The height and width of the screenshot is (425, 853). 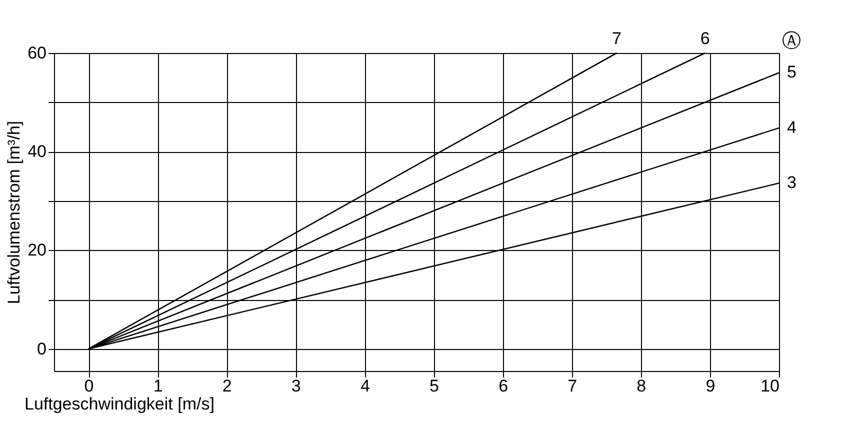 I want to click on x-tick-label: 10, so click(x=770, y=386).